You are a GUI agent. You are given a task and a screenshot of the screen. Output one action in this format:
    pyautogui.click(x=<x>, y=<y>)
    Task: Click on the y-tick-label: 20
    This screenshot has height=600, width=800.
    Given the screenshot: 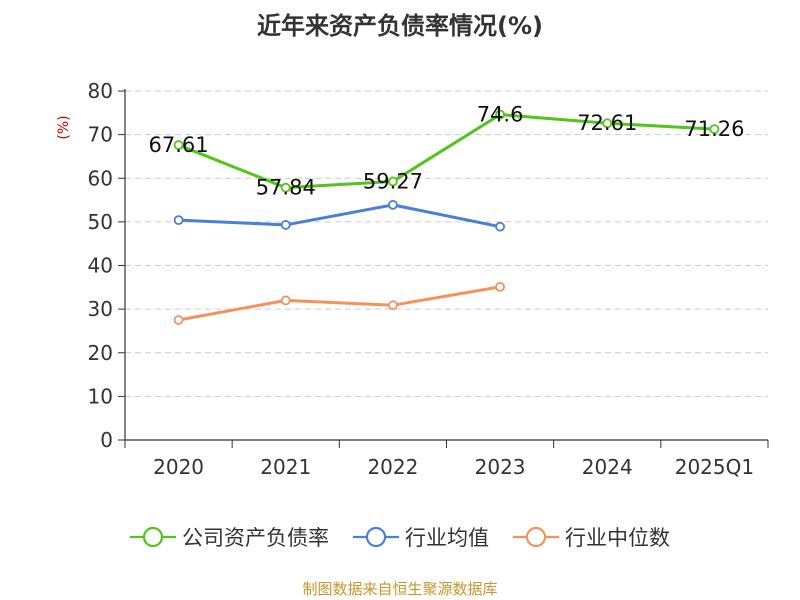 What is the action you would take?
    pyautogui.click(x=100, y=353)
    